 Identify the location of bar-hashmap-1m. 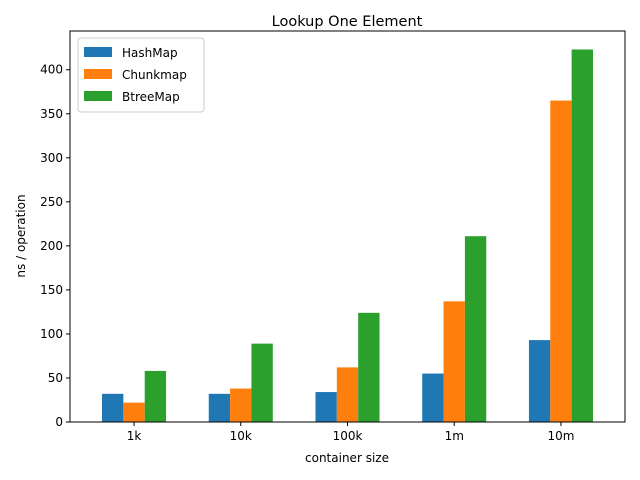
(433, 397).